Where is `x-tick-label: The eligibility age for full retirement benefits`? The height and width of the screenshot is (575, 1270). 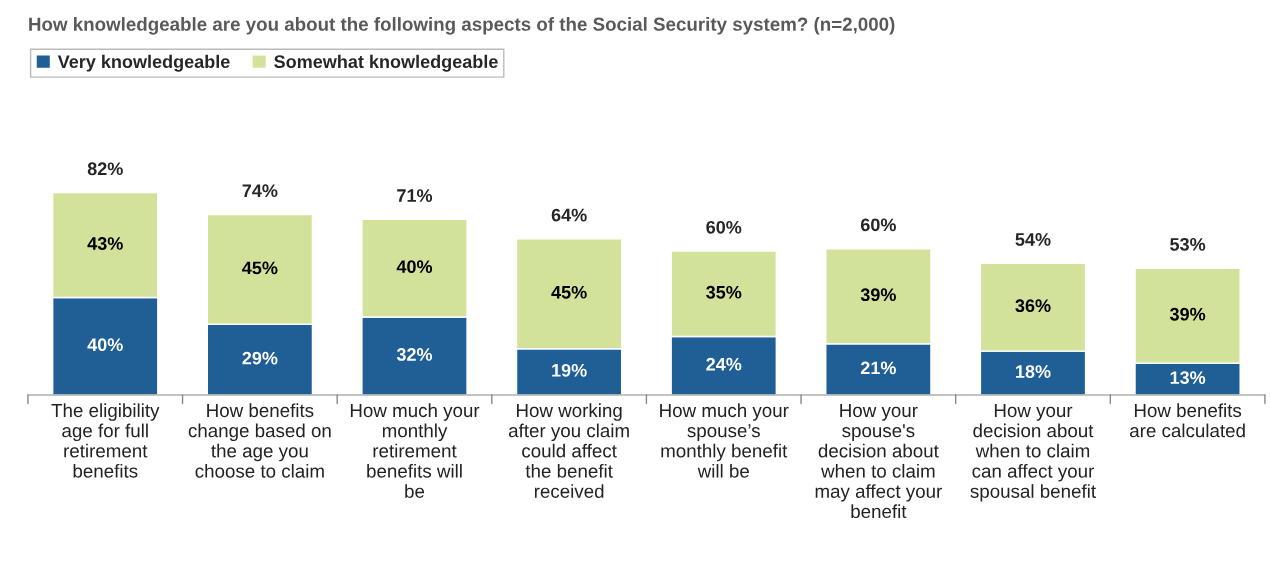
x-tick-label: The eligibility age for full retirement benefits is located at coordinates (105, 440).